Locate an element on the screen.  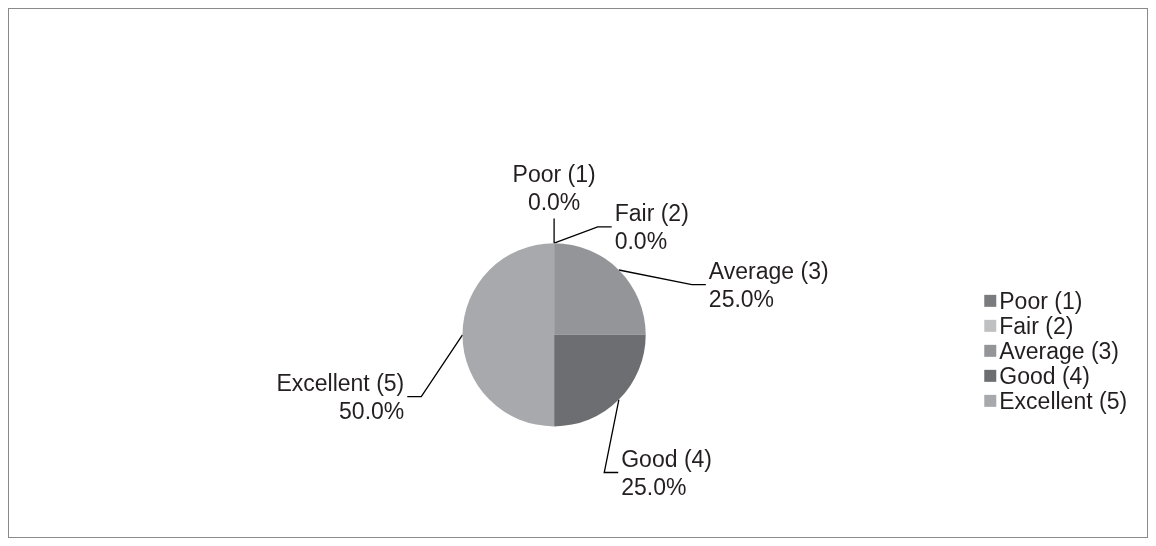
category-label: Poor (1) is located at coordinates (554, 174).